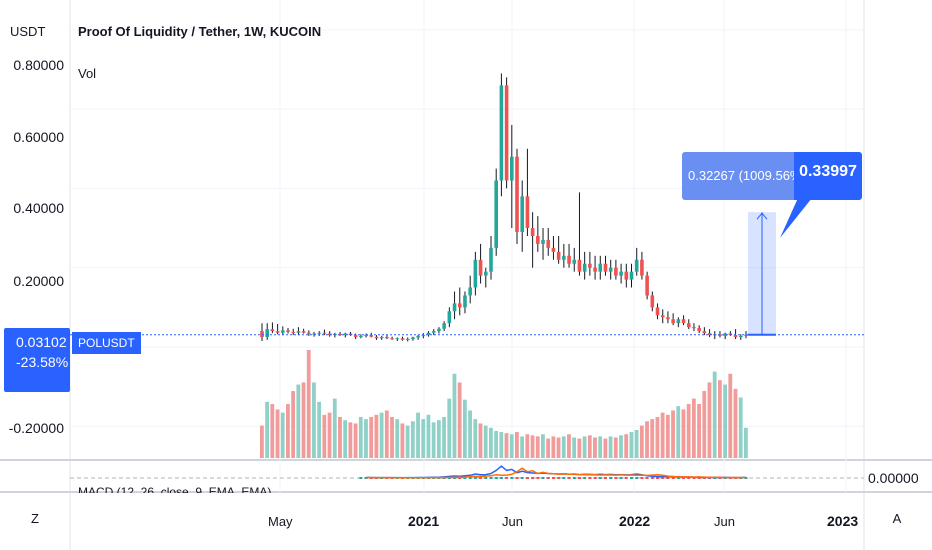 This screenshot has height=550, width=932. What do you see at coordinates (38, 281) in the screenshot?
I see `y-tick-label: 0.20000` at bounding box center [38, 281].